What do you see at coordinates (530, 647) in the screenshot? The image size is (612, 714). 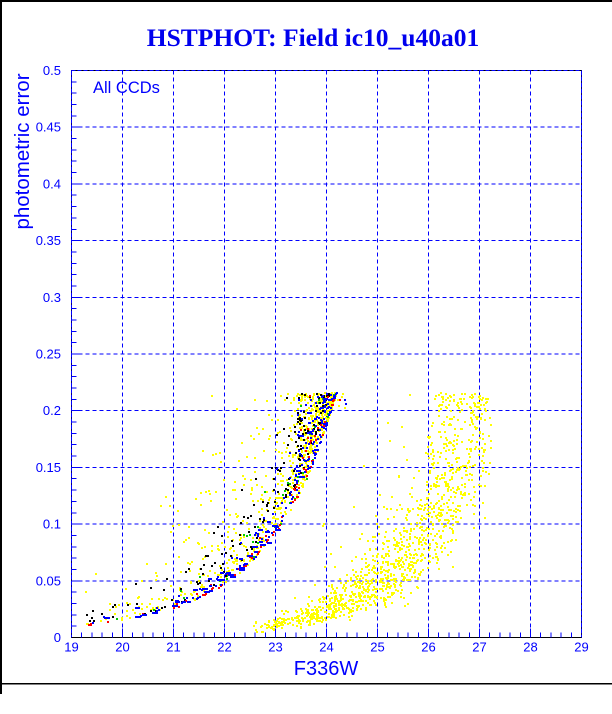 I see `svg-text: 28` at bounding box center [530, 647].